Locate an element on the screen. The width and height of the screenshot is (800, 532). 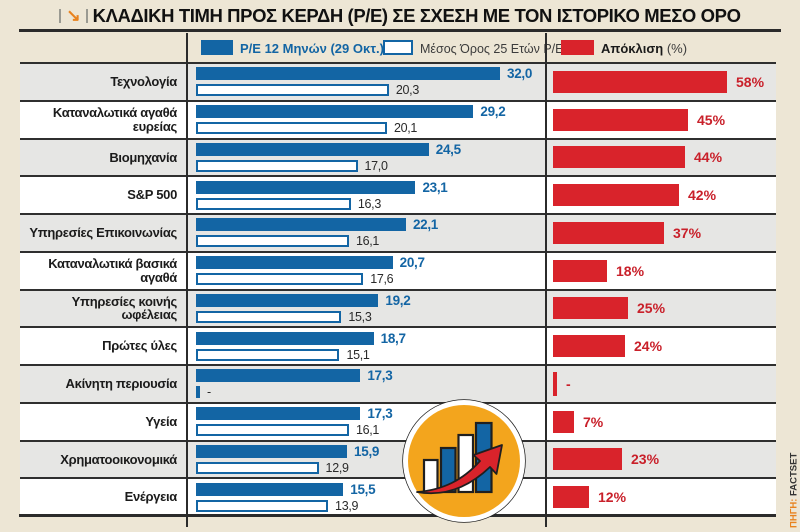
bottom-rule is located at coordinates (397, 515).